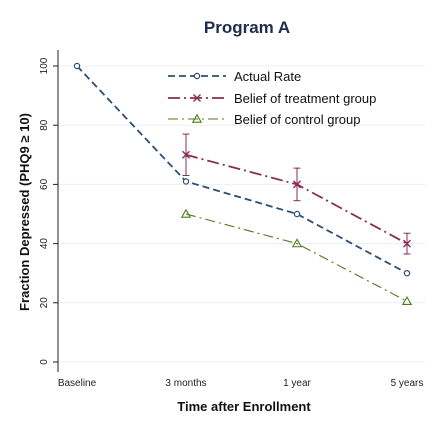 Image resolution: width=433 pixels, height=433 pixels. Describe the element at coordinates (407, 383) in the screenshot. I see `x-tick-label: 5 years` at that location.